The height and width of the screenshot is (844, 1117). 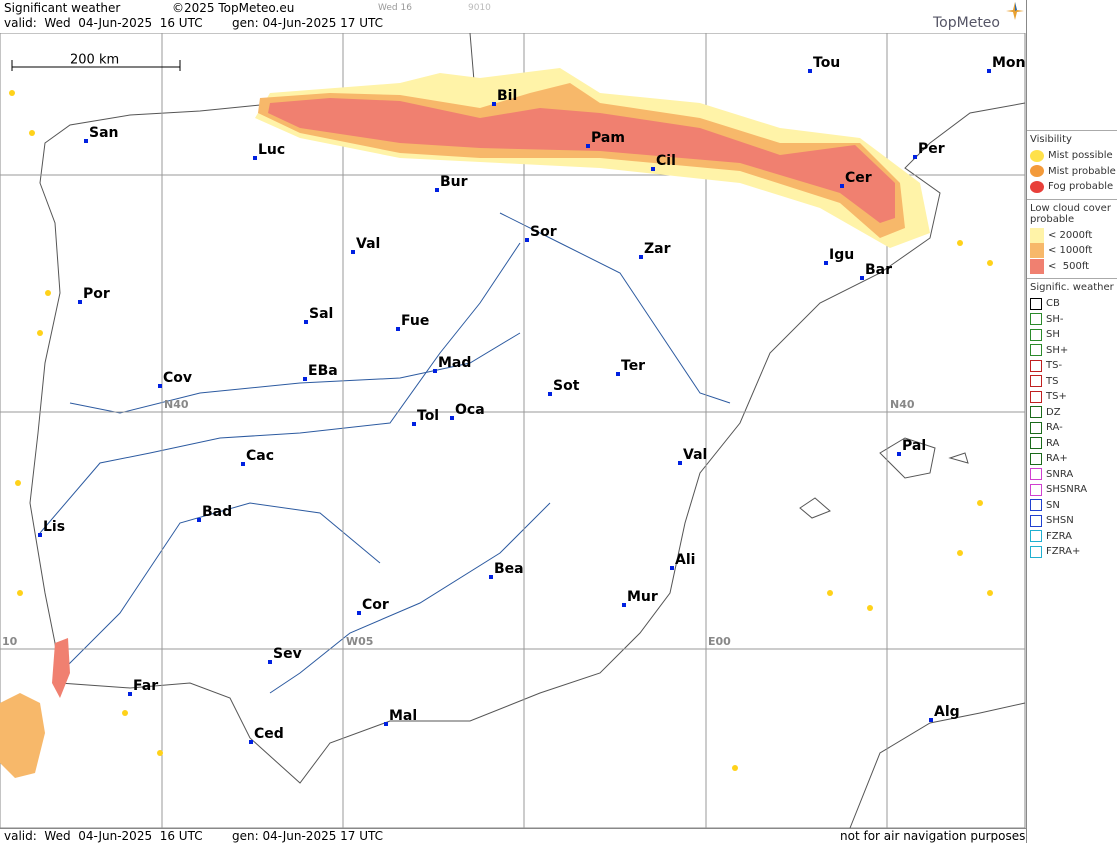 I want to click on city-label: Ali, so click(x=685, y=560).